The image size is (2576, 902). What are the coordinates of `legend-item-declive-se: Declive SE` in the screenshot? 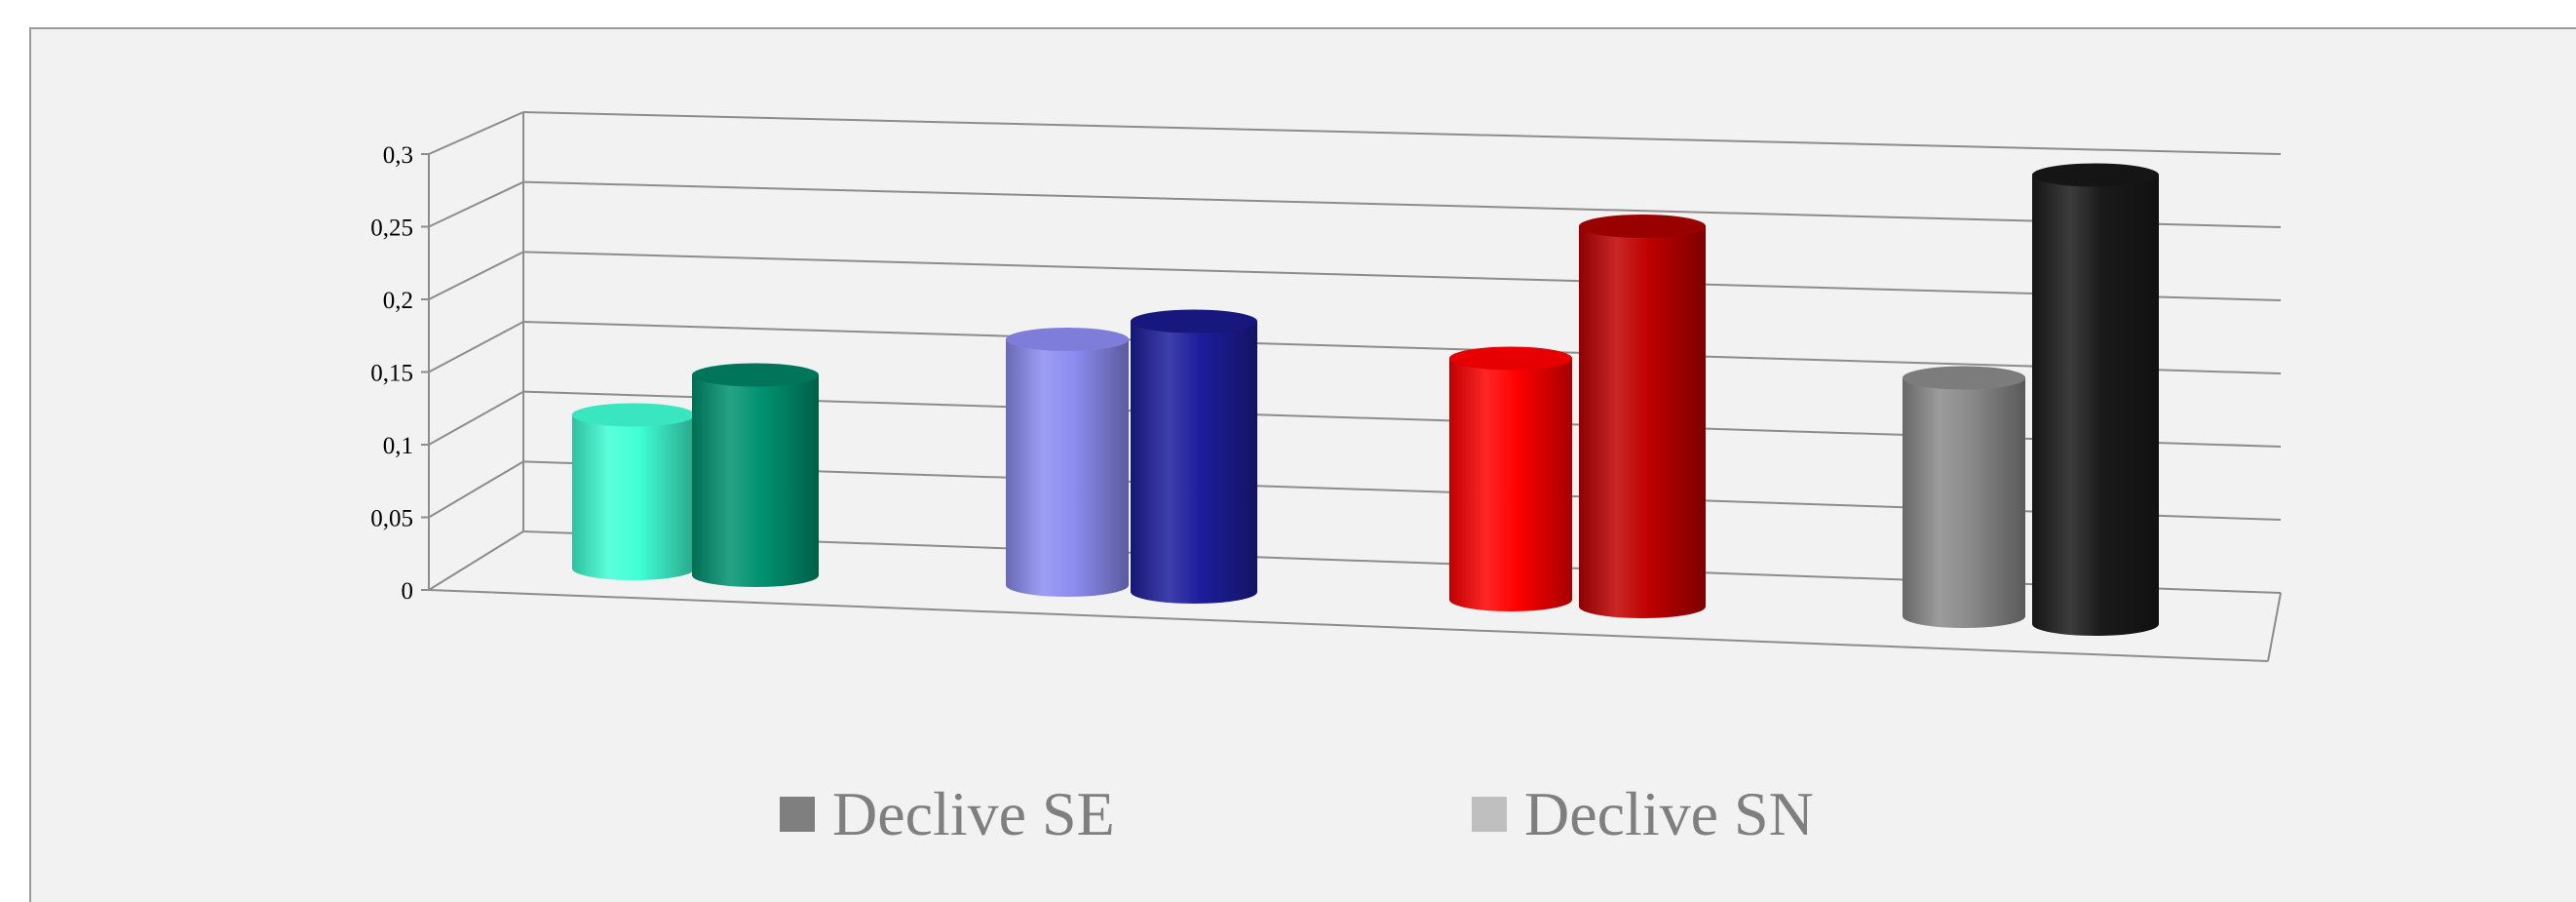 It's located at (947, 814).